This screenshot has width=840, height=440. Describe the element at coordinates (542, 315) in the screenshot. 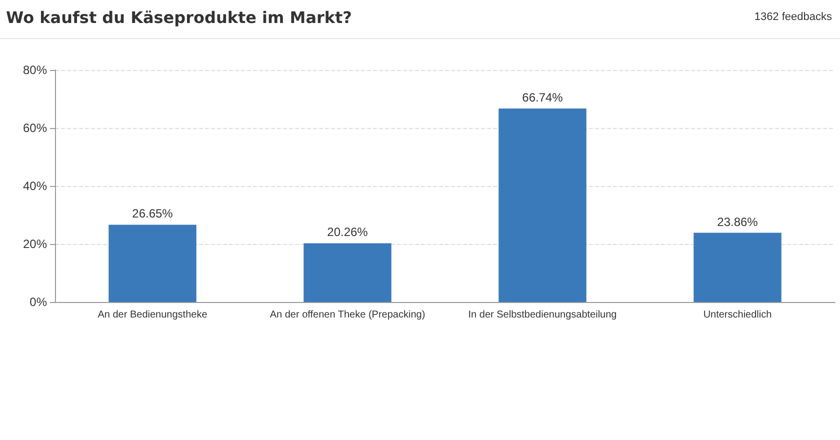

I see `x-tick-label: In der Selbstbedienungsabteilung` at that location.